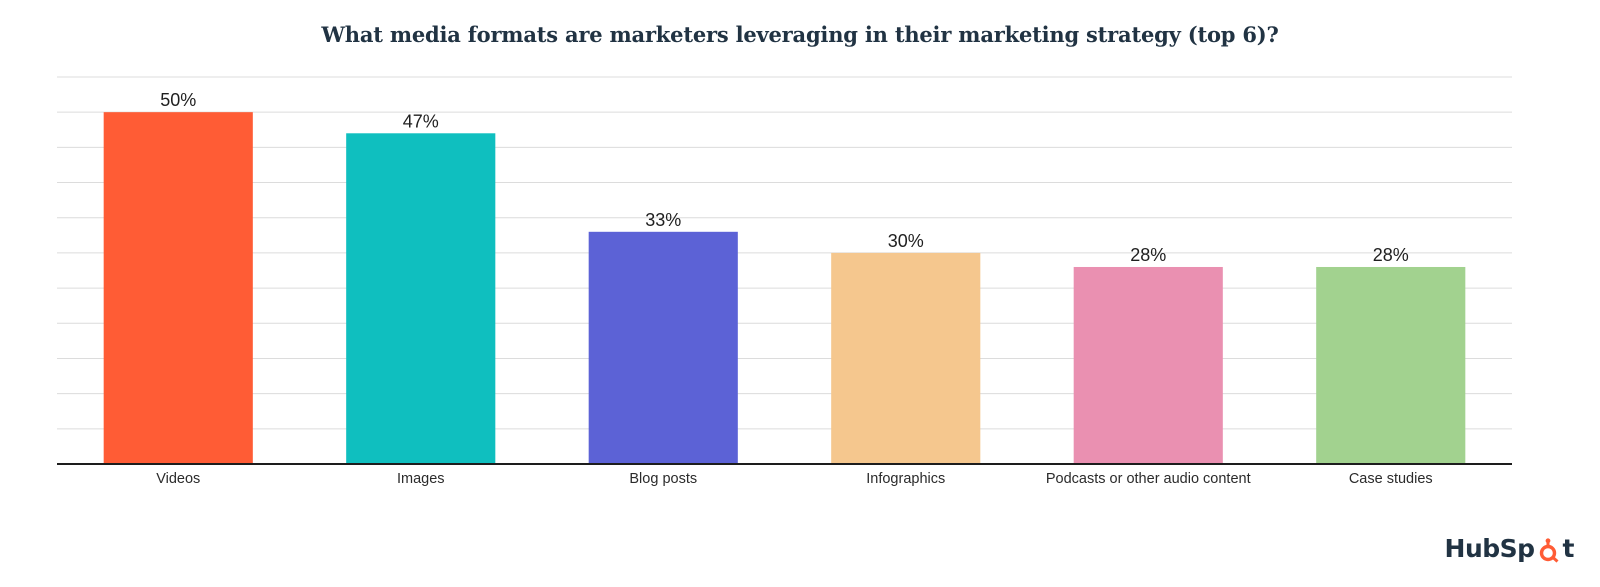 This screenshot has height=587, width=1600. I want to click on category-label: Blog posts, so click(663, 479).